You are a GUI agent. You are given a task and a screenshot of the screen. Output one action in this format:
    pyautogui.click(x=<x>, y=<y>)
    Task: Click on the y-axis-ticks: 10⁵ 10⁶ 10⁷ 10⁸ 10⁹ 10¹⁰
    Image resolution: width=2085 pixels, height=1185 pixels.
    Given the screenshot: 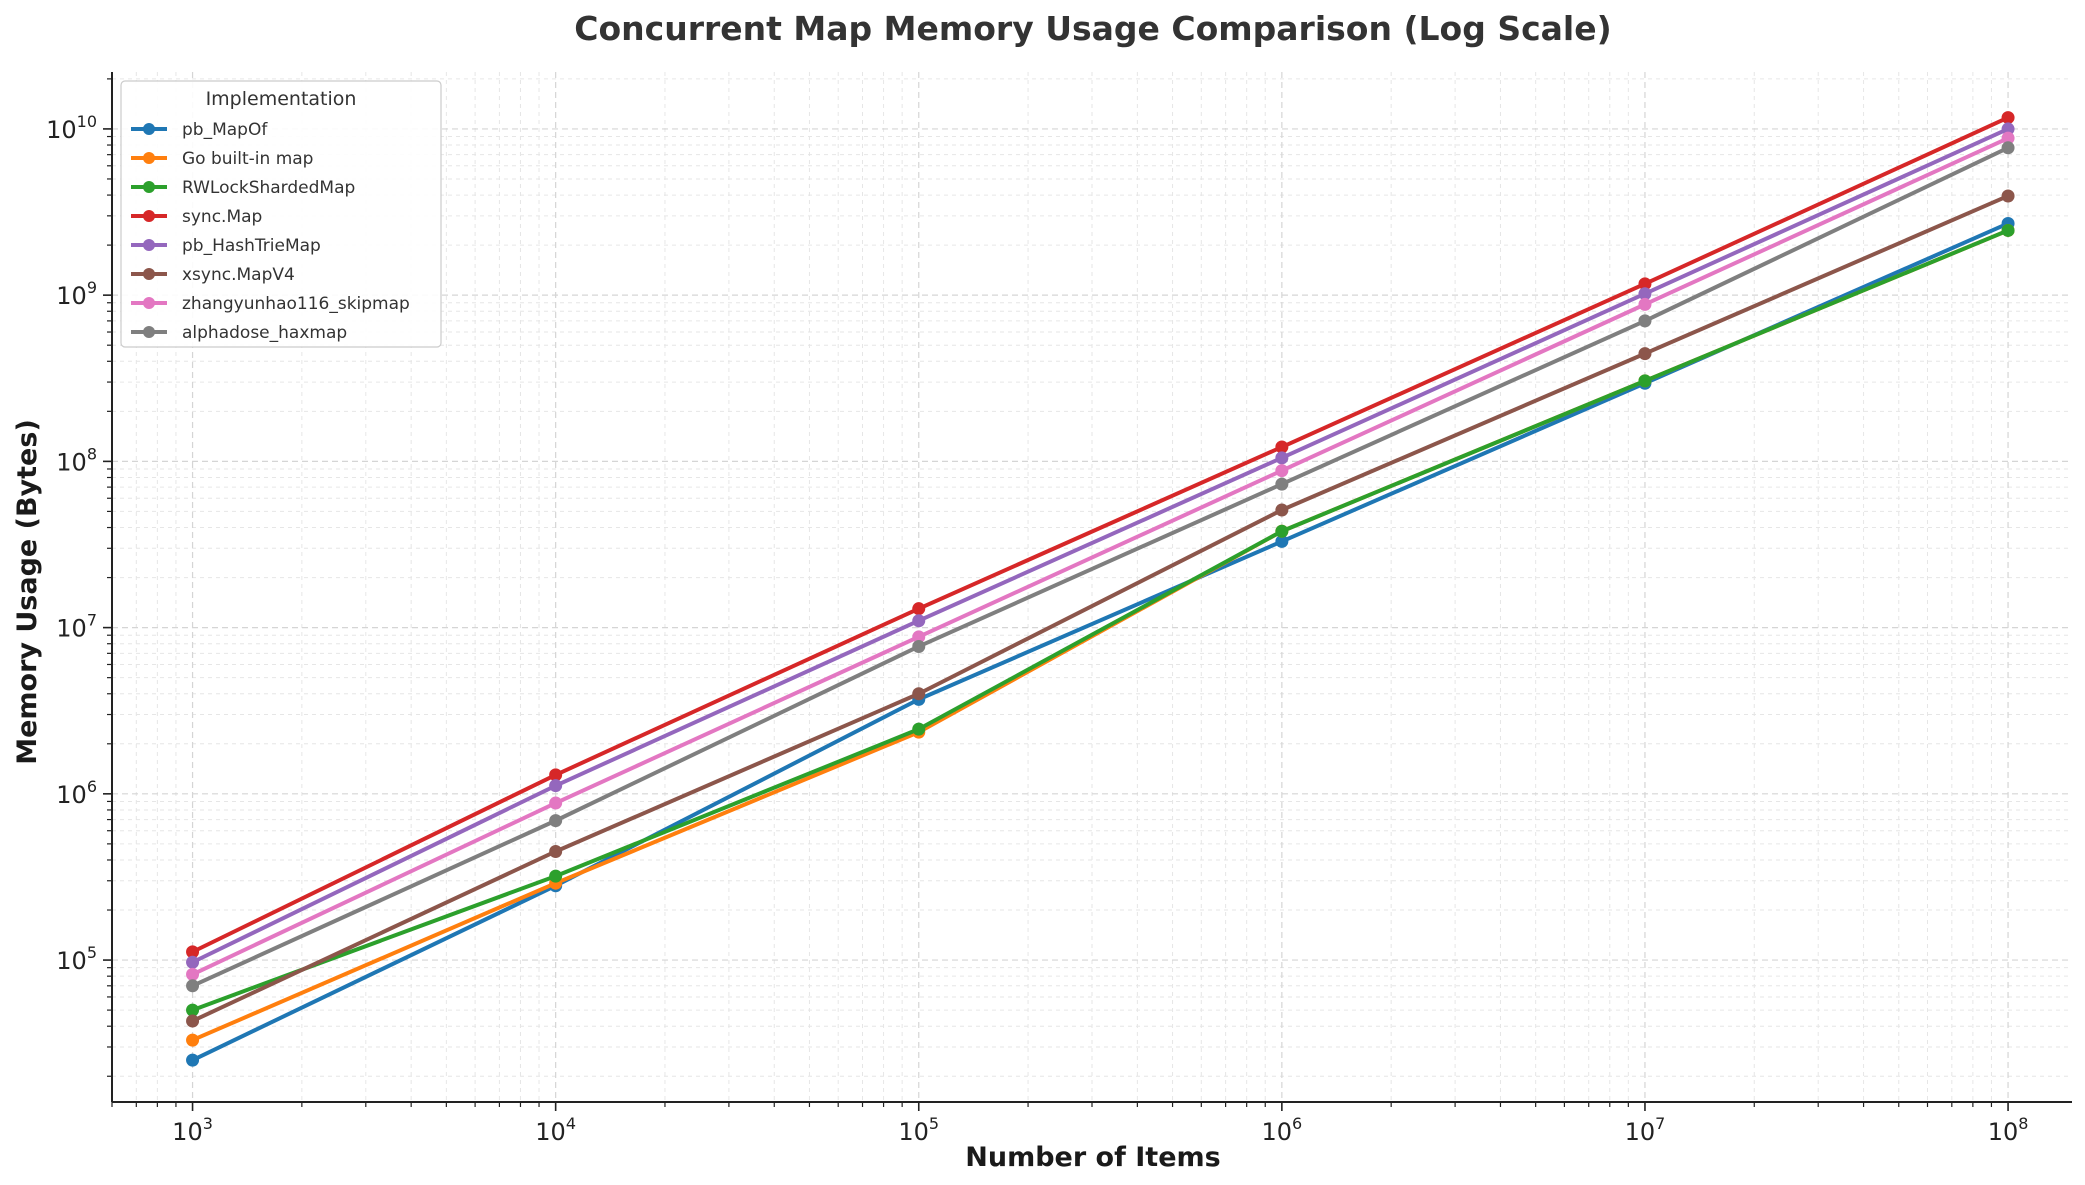 What is the action you would take?
    pyautogui.click(x=79, y=577)
    